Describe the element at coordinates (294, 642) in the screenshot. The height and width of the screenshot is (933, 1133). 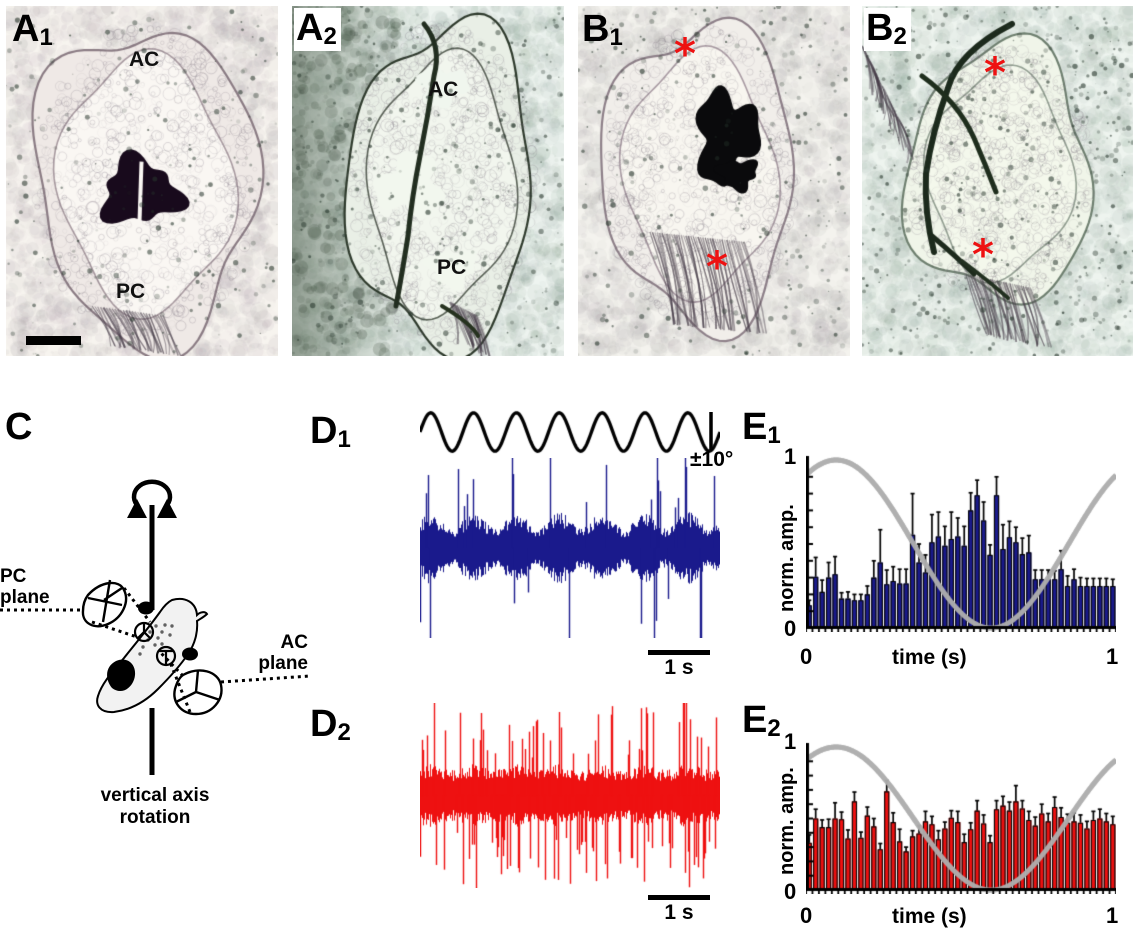
I see `ac-plane-line1: AC` at that location.